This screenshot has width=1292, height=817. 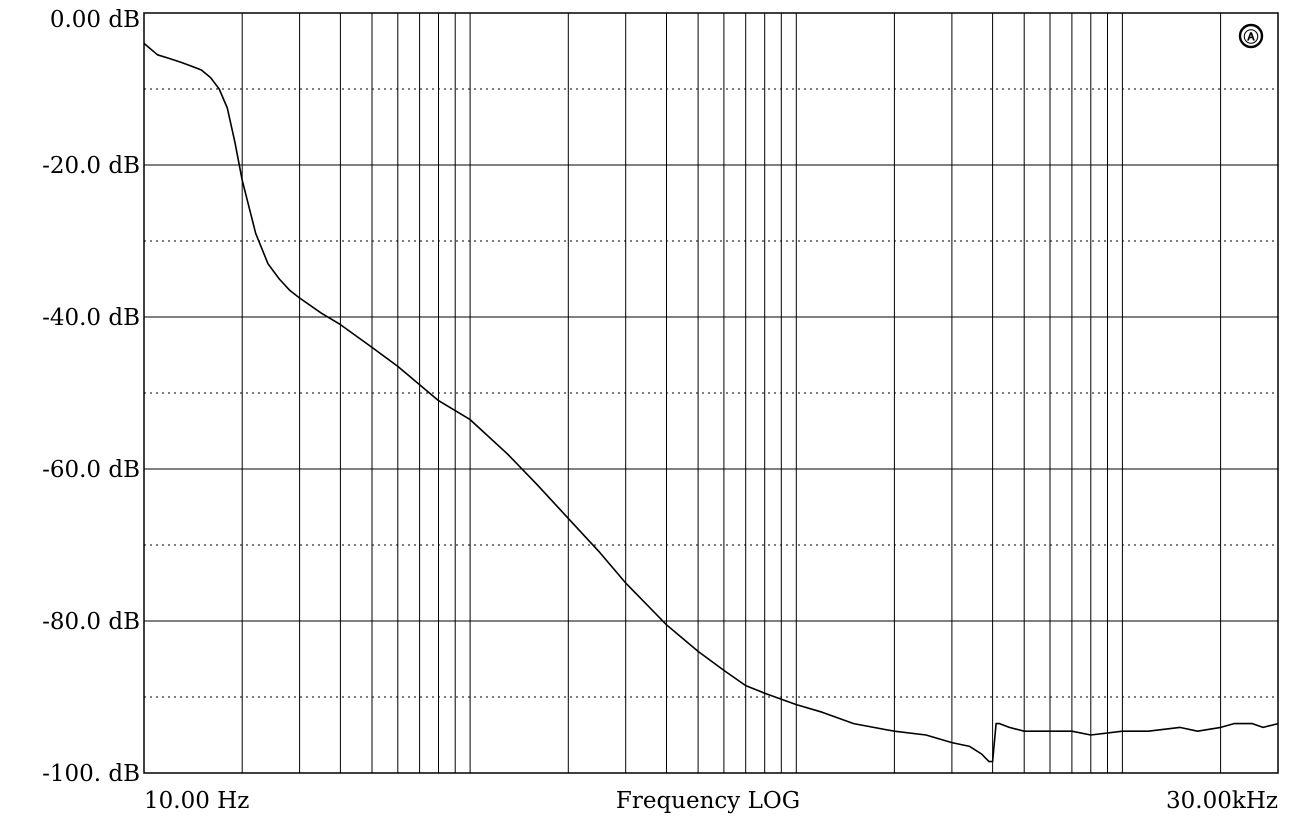 I want to click on x-tick-label-max: 30.00kHz, so click(x=1222, y=801).